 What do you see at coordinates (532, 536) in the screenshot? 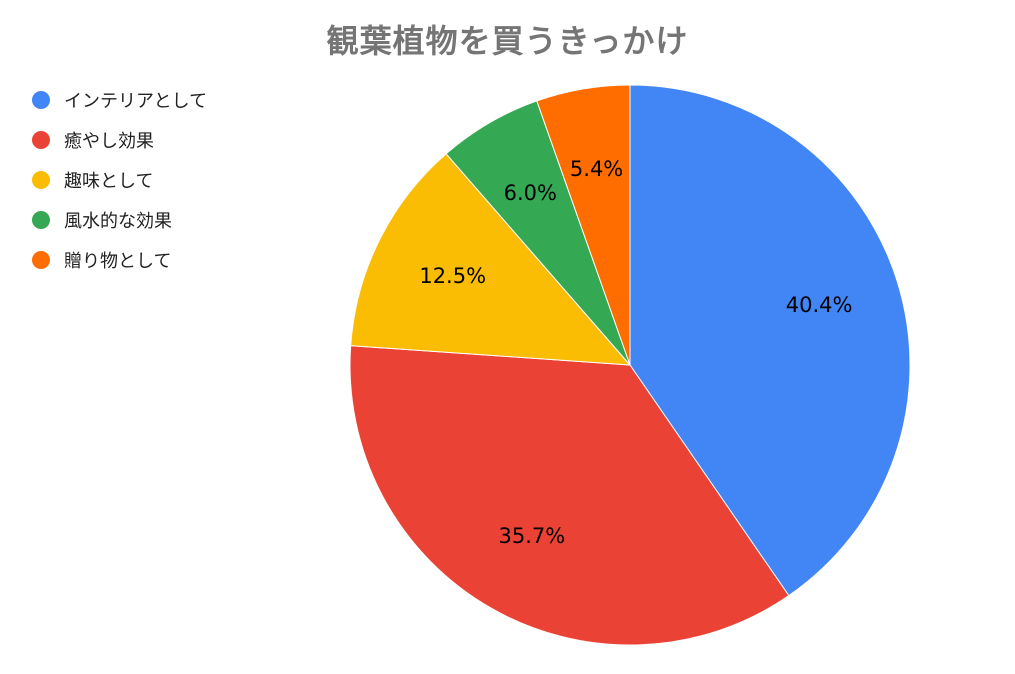
I see `slice-data-label: 35.7%` at bounding box center [532, 536].